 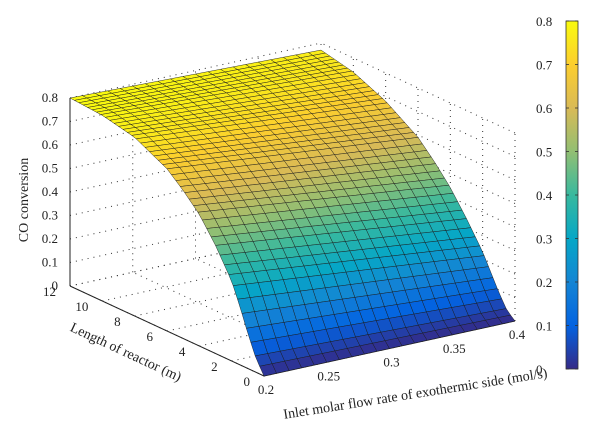 I want to click on z-axis-label: CO conversion, so click(x=24, y=200).